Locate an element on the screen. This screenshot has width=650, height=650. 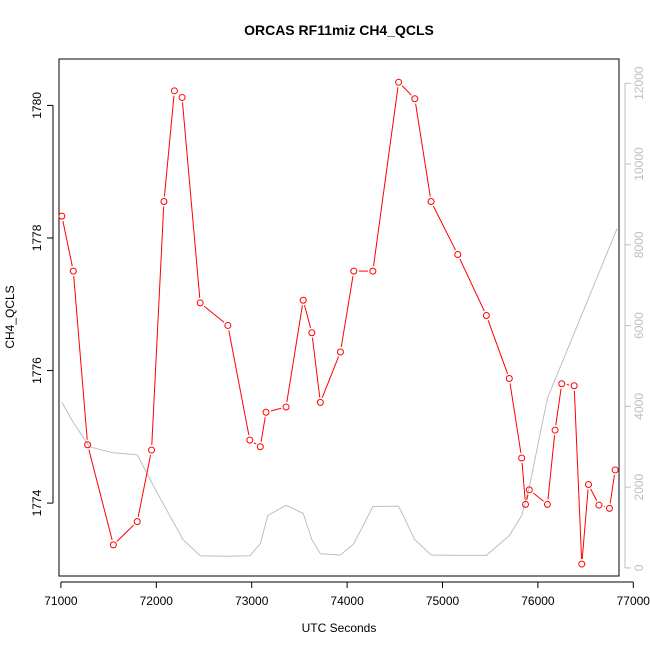
x-tick-label: 71000 is located at coordinates (61, 601).